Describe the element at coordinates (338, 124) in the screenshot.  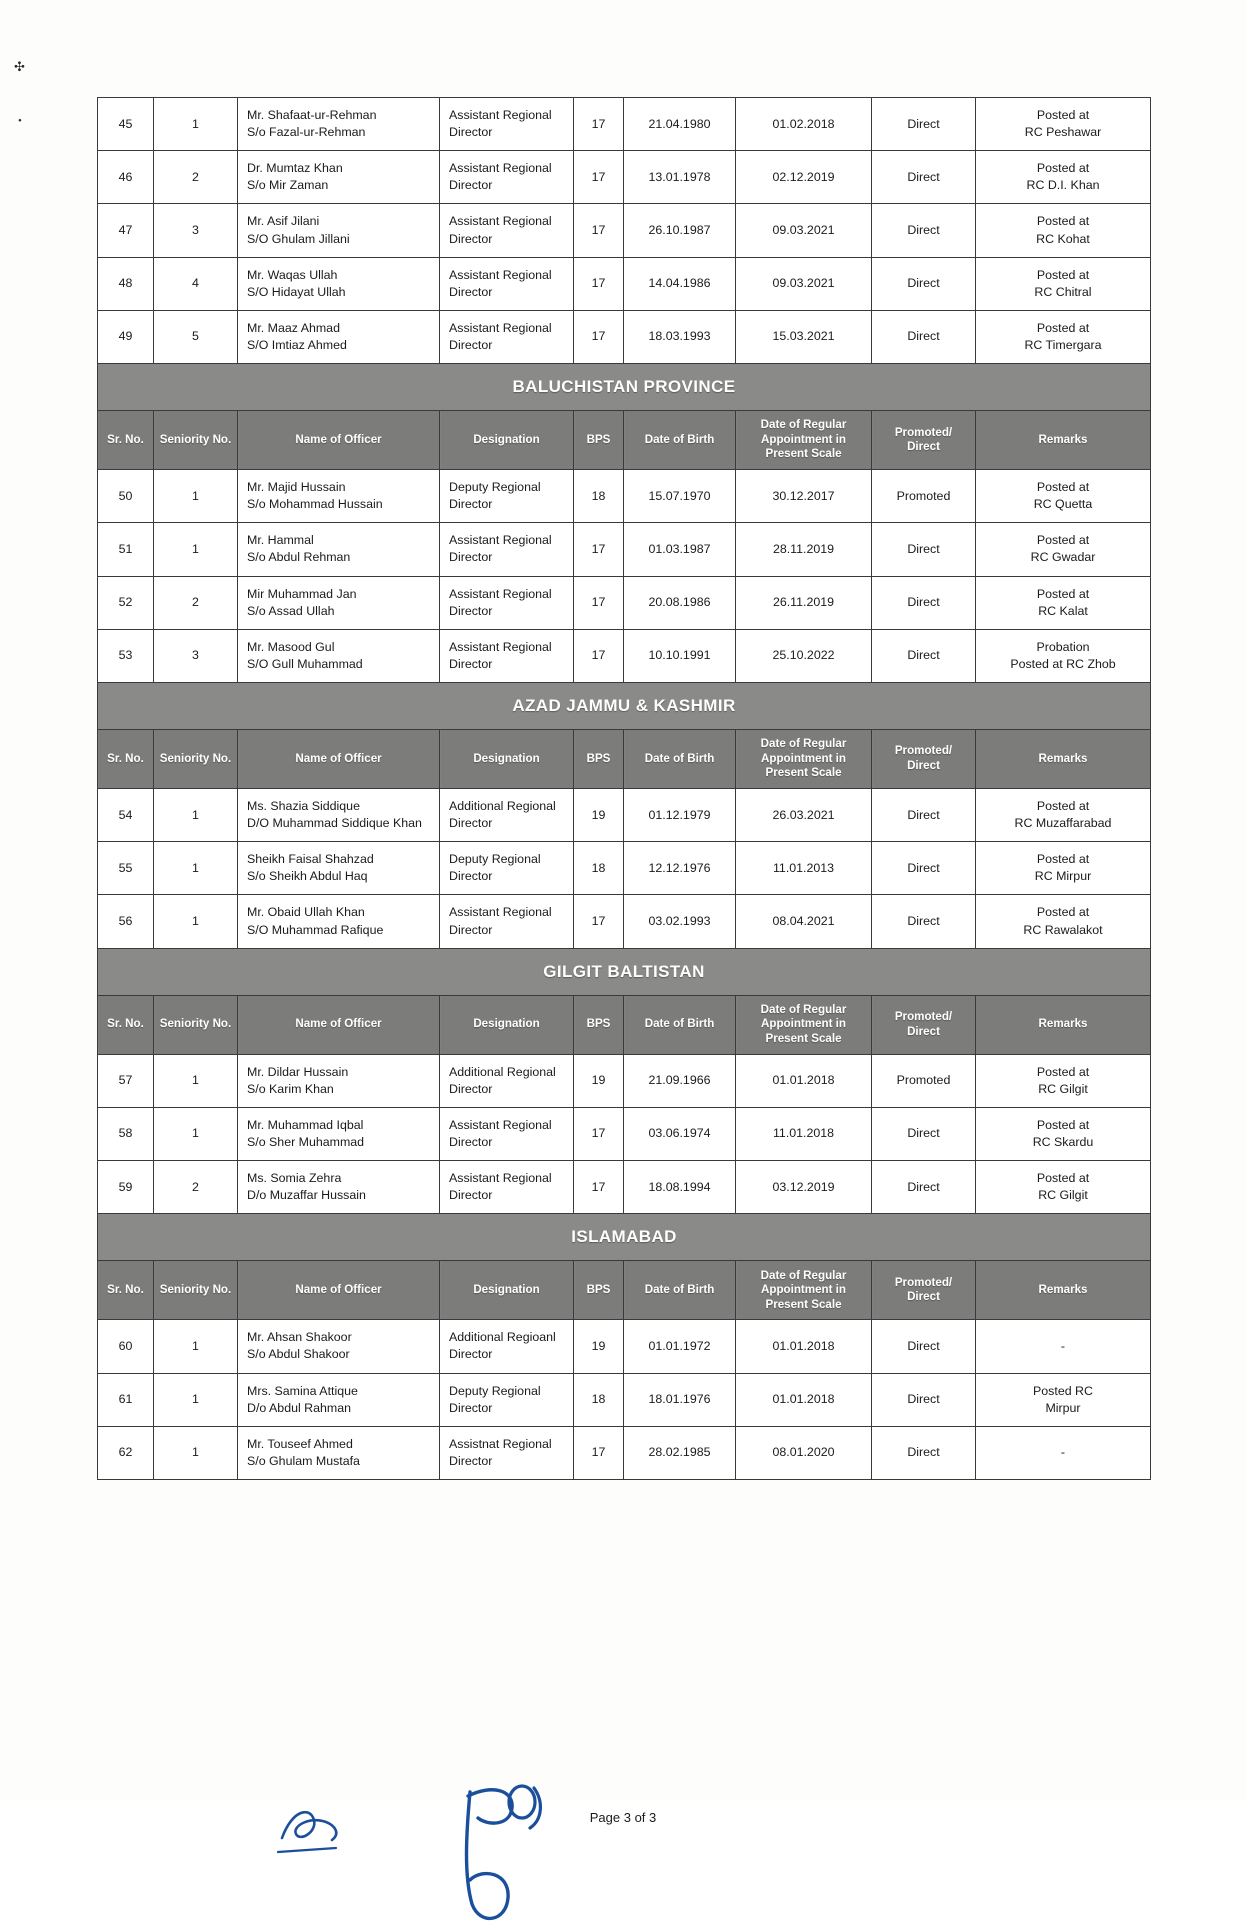
I see `cell-officer-name: Mr. Shafaat-ur-Rehman S/o Fazal-ur-Rehman` at that location.